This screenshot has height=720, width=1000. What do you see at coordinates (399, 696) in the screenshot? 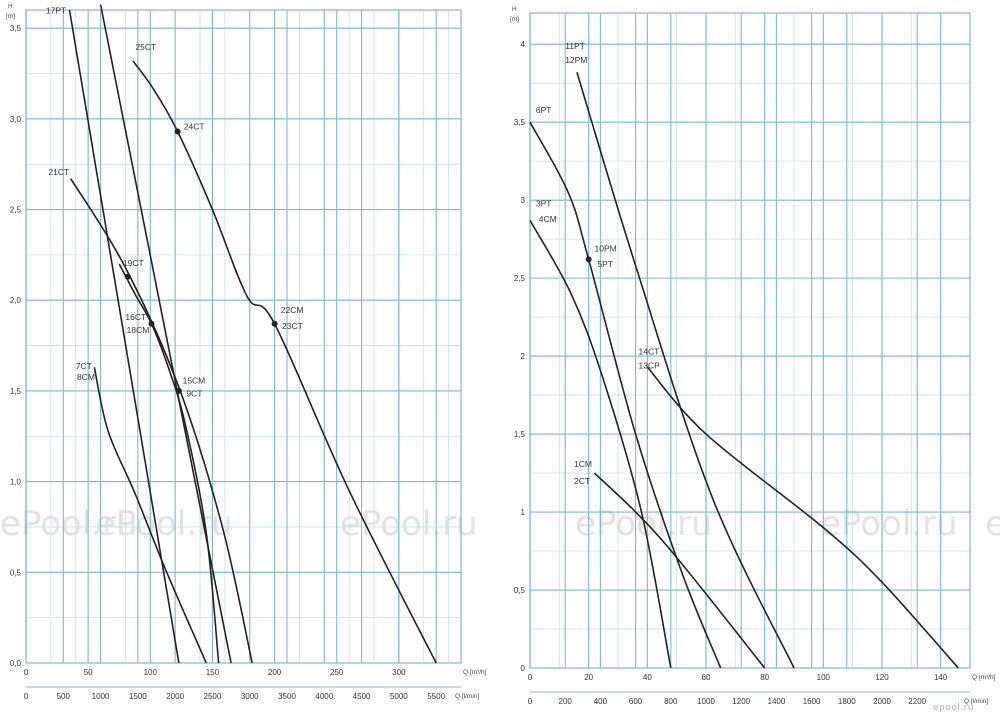
I see `x2-tick-label: 5000` at bounding box center [399, 696].